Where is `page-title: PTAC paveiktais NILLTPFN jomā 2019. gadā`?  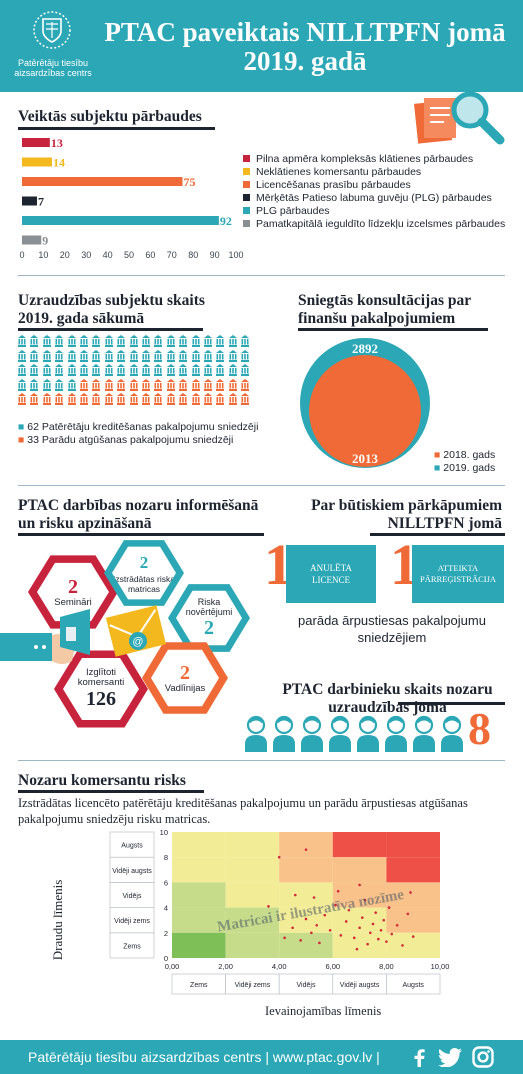
page-title: PTAC paveiktais NILLTPFN jomā 2019. gadā is located at coordinates (305, 46).